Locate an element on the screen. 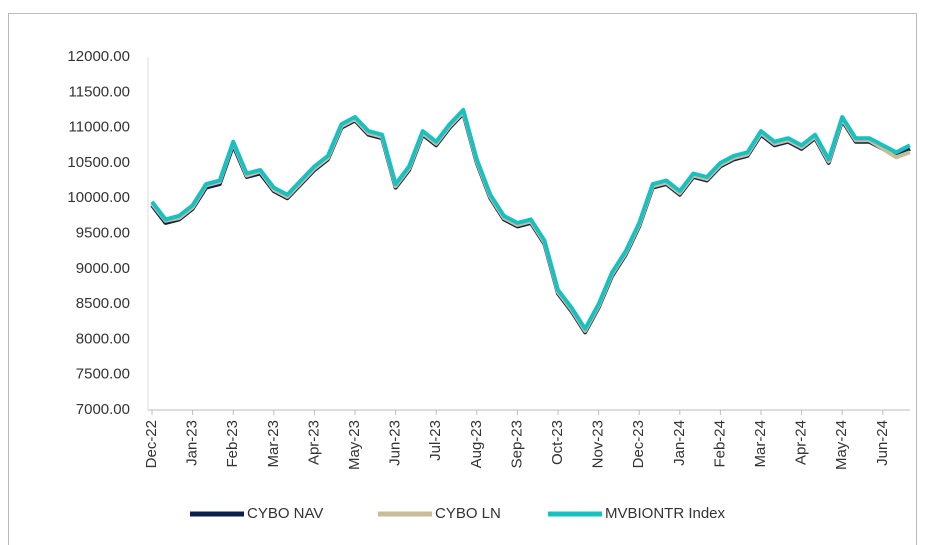 Image resolution: width=933 pixels, height=545 pixels. y-tick-label: 7500.00 is located at coordinates (103, 374).